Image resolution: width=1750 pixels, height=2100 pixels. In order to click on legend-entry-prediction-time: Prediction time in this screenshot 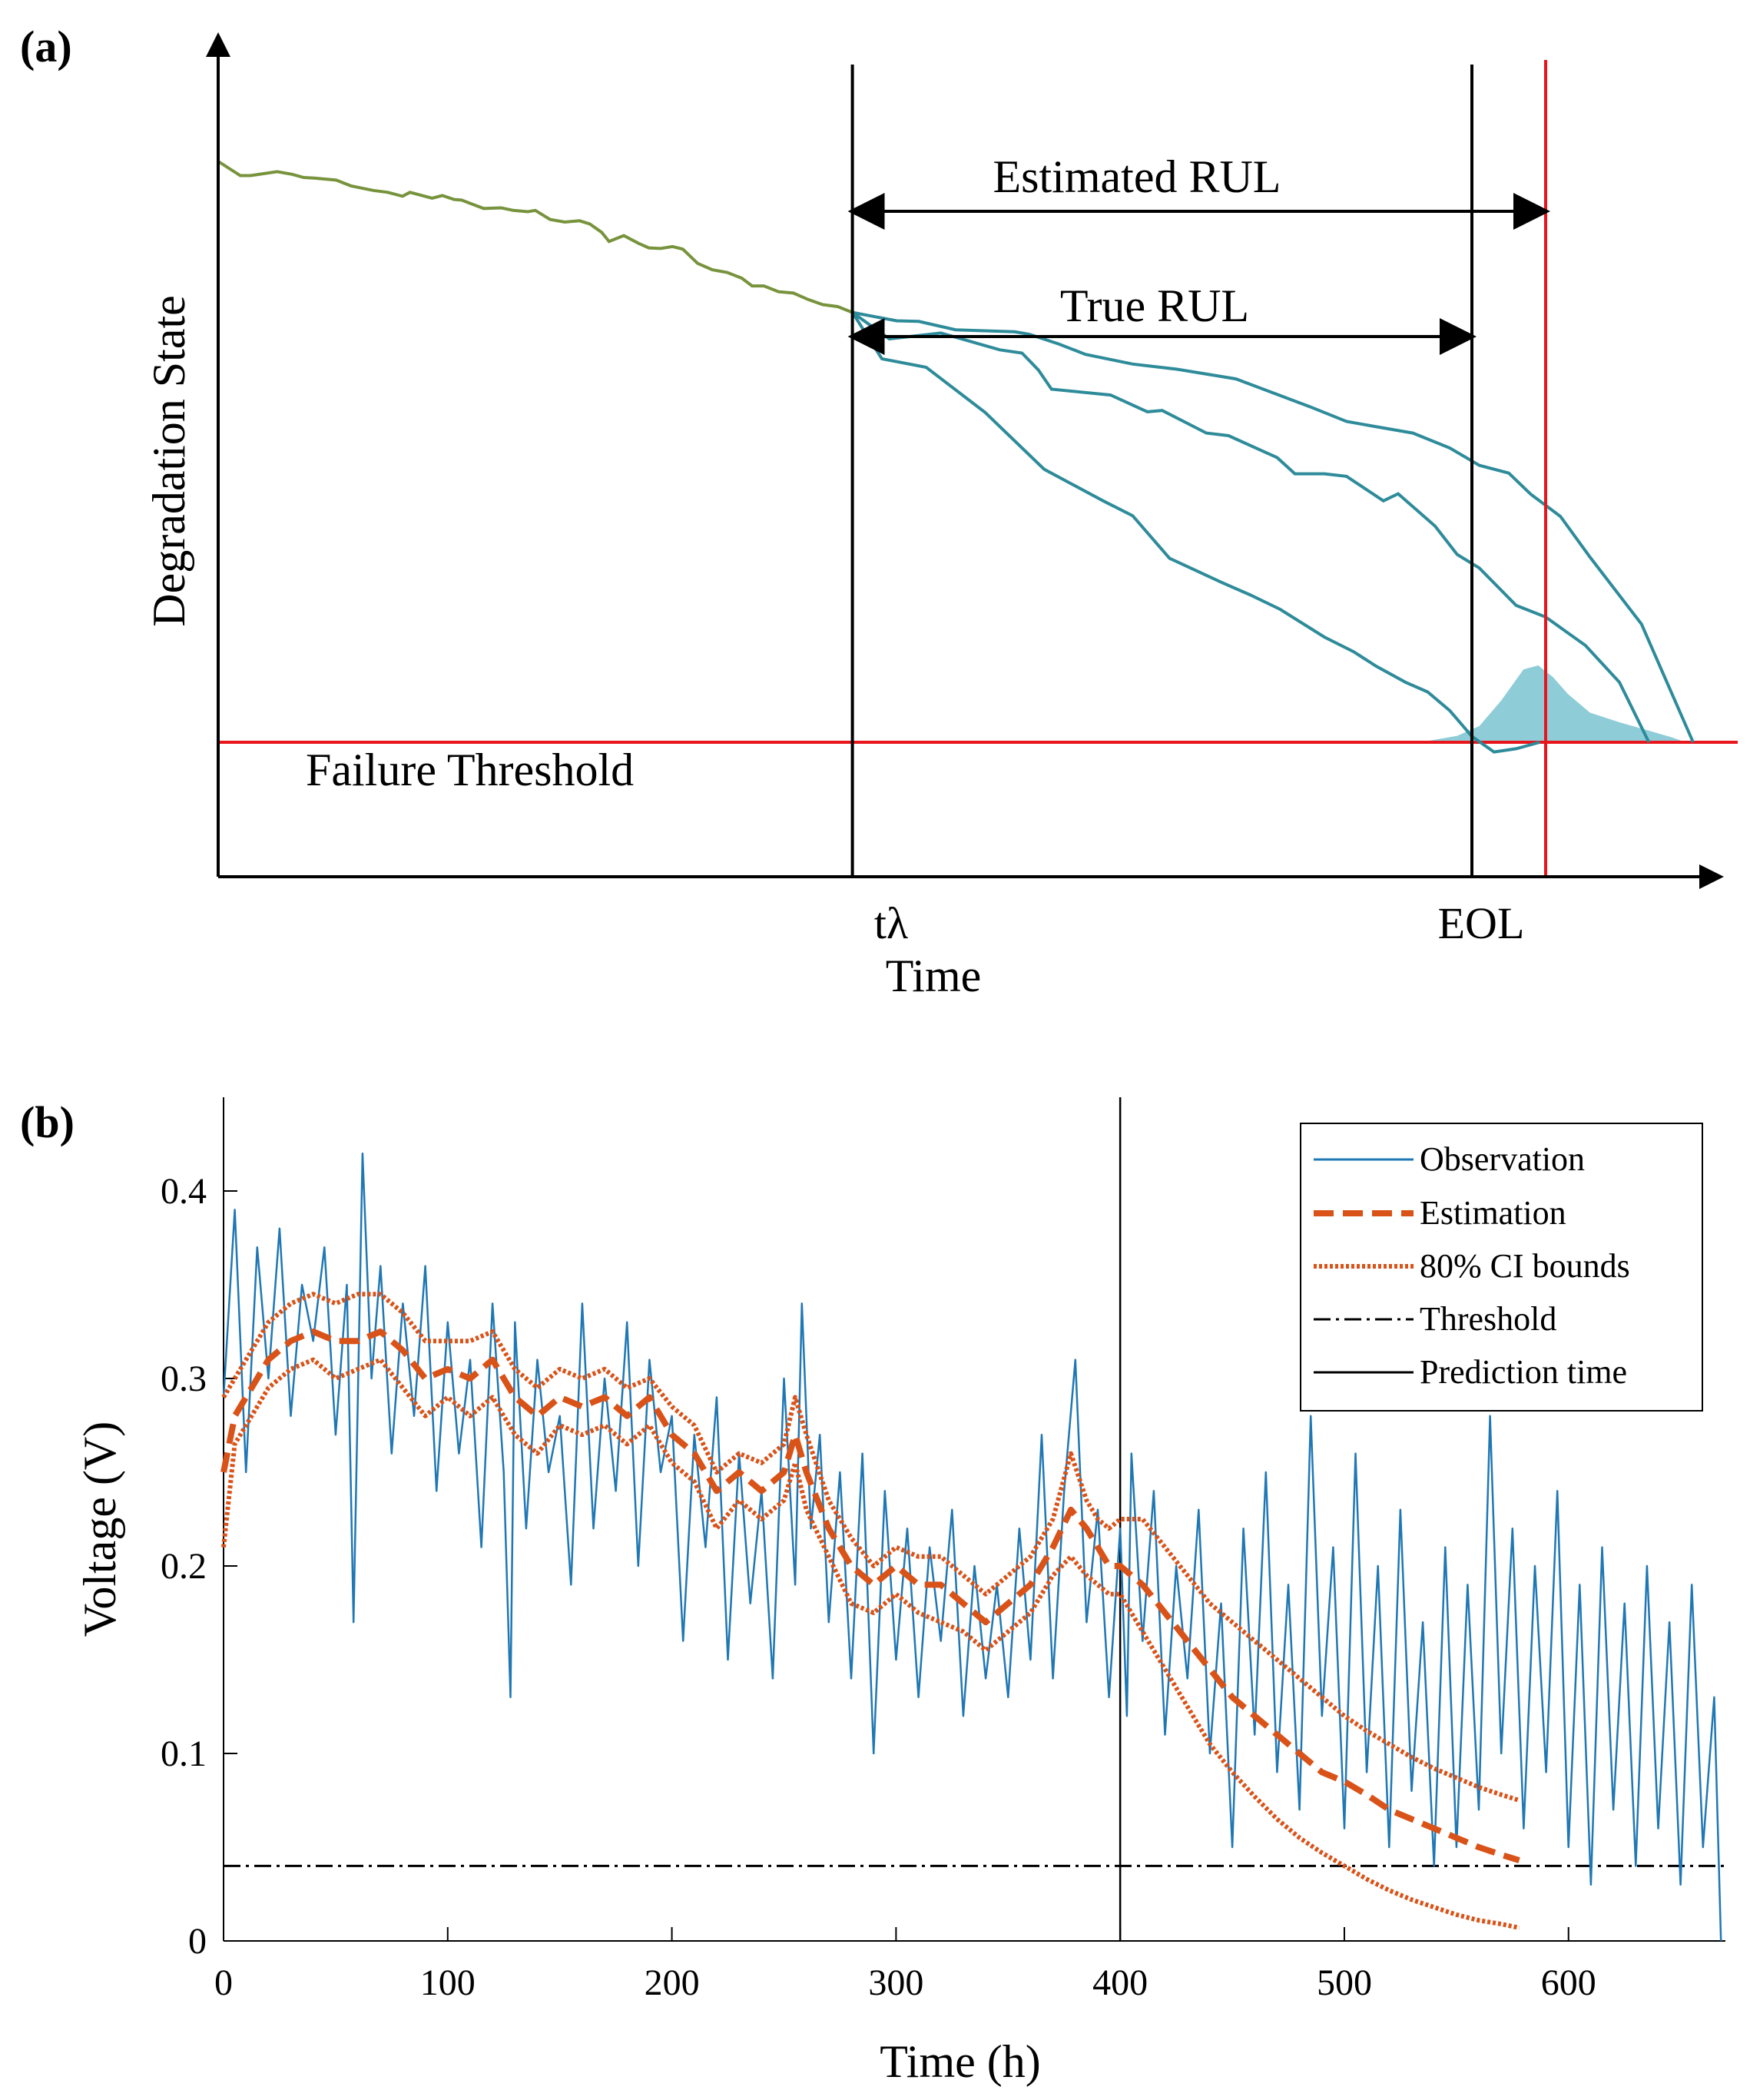, I will do `click(1471, 1372)`.